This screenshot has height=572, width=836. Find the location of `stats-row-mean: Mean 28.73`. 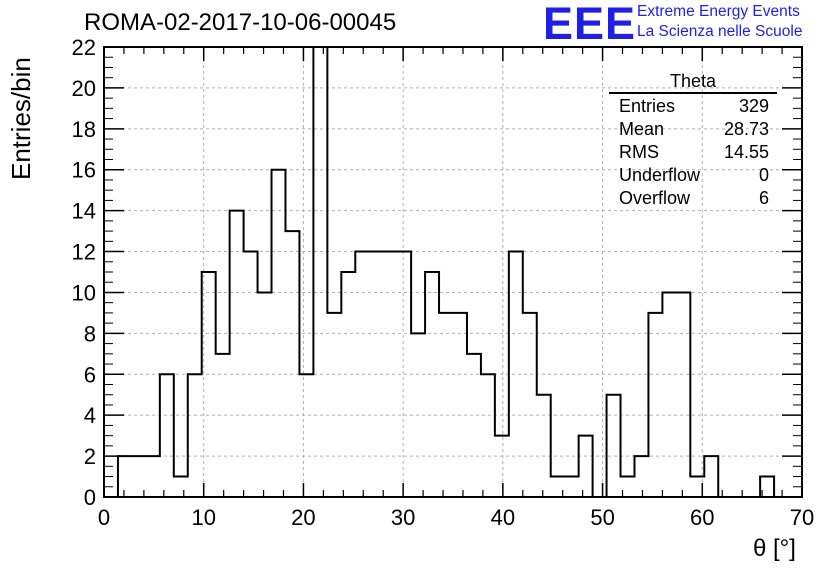

stats-row-mean: Mean 28.73 is located at coordinates (693, 129).